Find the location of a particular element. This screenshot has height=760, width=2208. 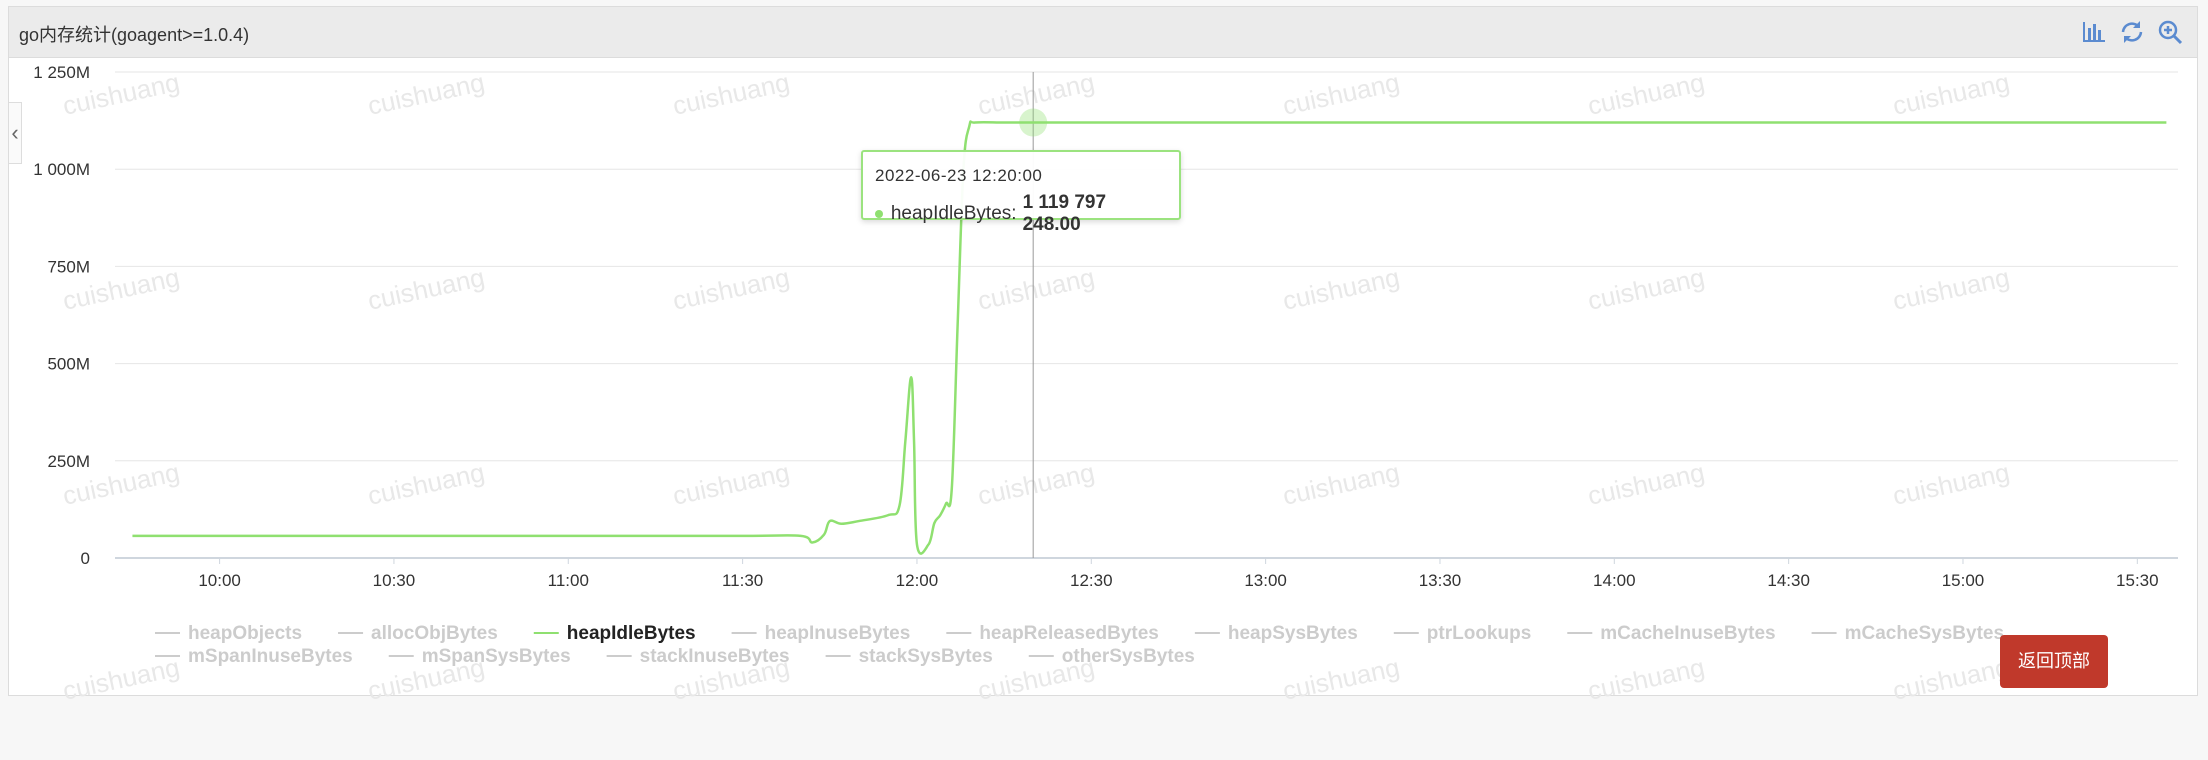

tooltip-series-dot is located at coordinates (879, 214).